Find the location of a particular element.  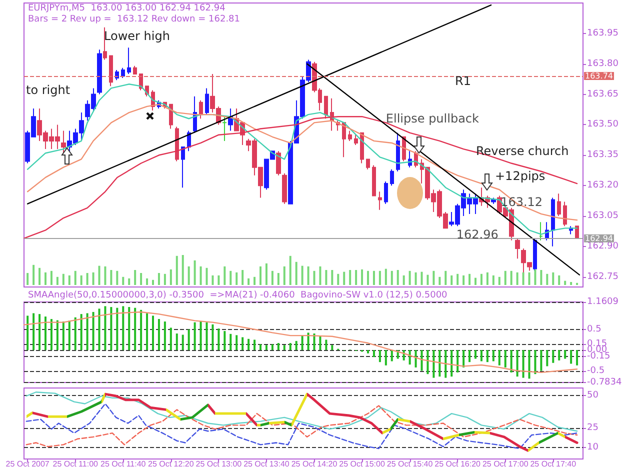

chart-title: EURJPYm,M5 163.00 163.00 162.94 162.94 is located at coordinates (127, 9).